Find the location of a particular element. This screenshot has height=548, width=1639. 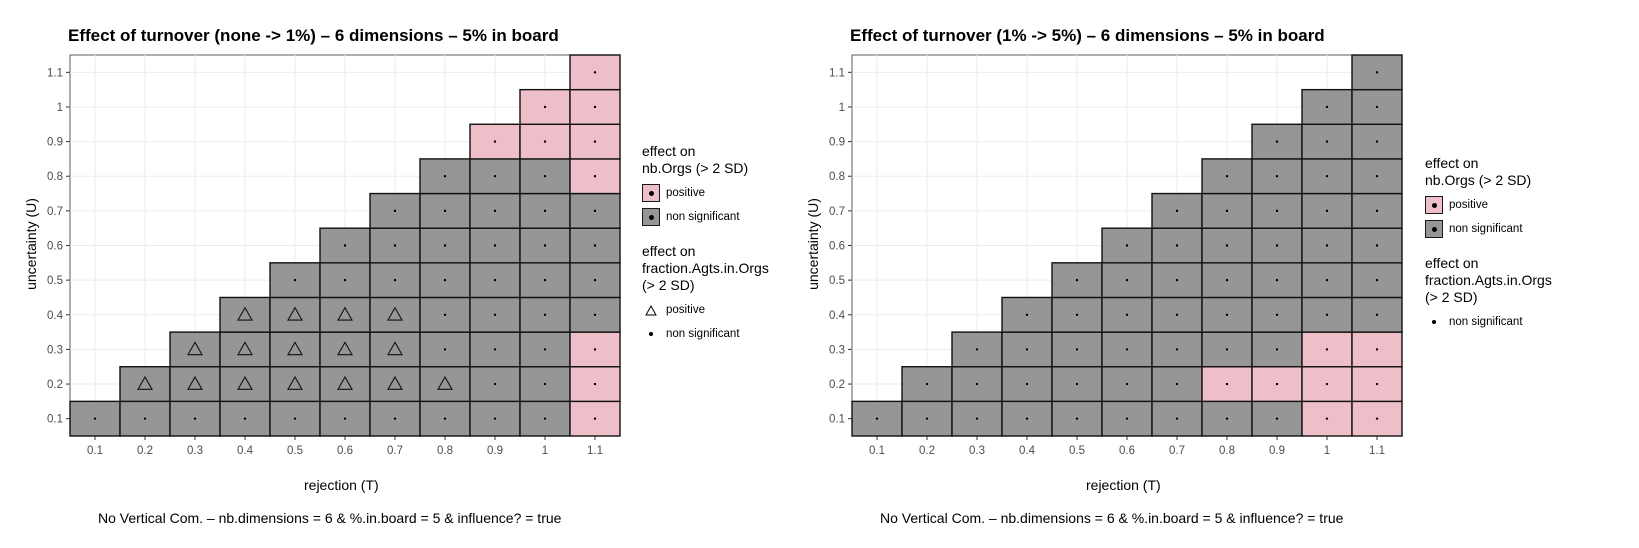

legend-item-dot-non-significant: non significant is located at coordinates (1488, 322).